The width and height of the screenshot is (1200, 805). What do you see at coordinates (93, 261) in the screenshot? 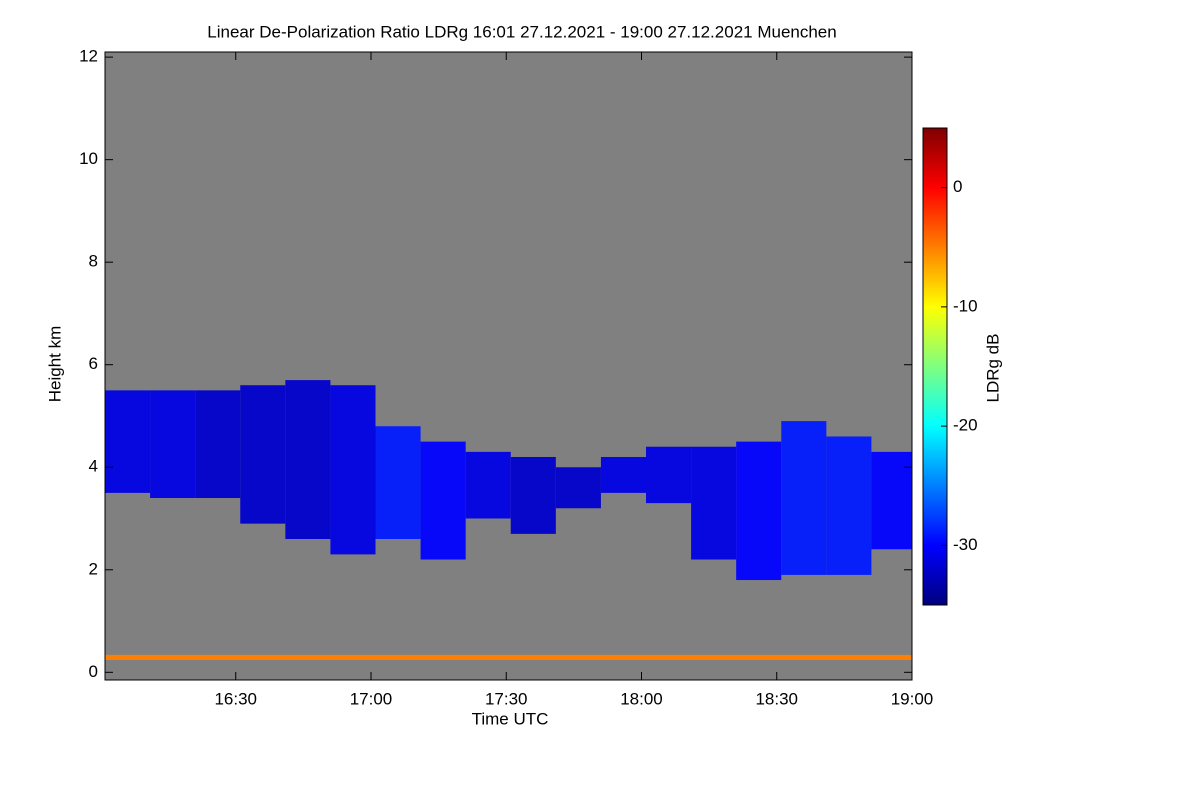
I see `y-tick-label: 8` at bounding box center [93, 261].